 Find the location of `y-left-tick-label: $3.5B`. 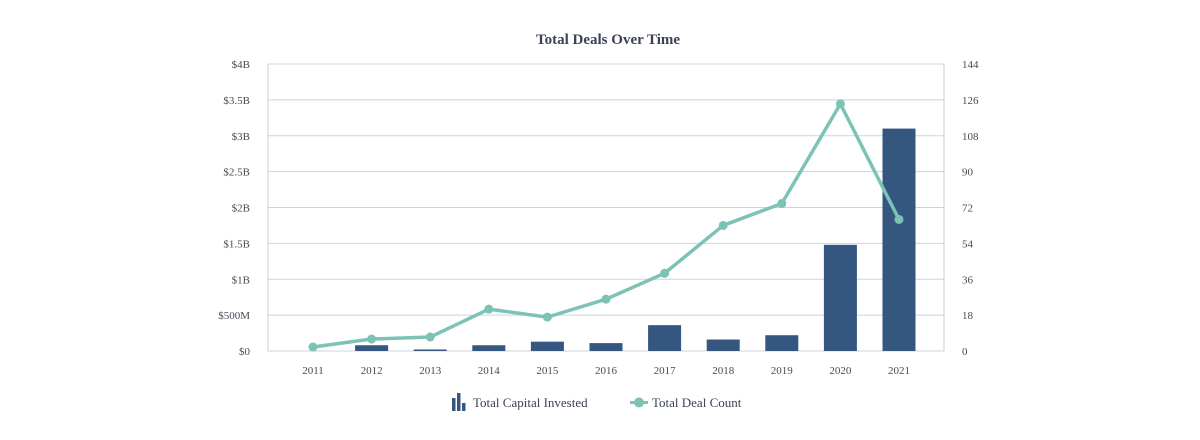

y-left-tick-label: $3.5B is located at coordinates (236, 101).